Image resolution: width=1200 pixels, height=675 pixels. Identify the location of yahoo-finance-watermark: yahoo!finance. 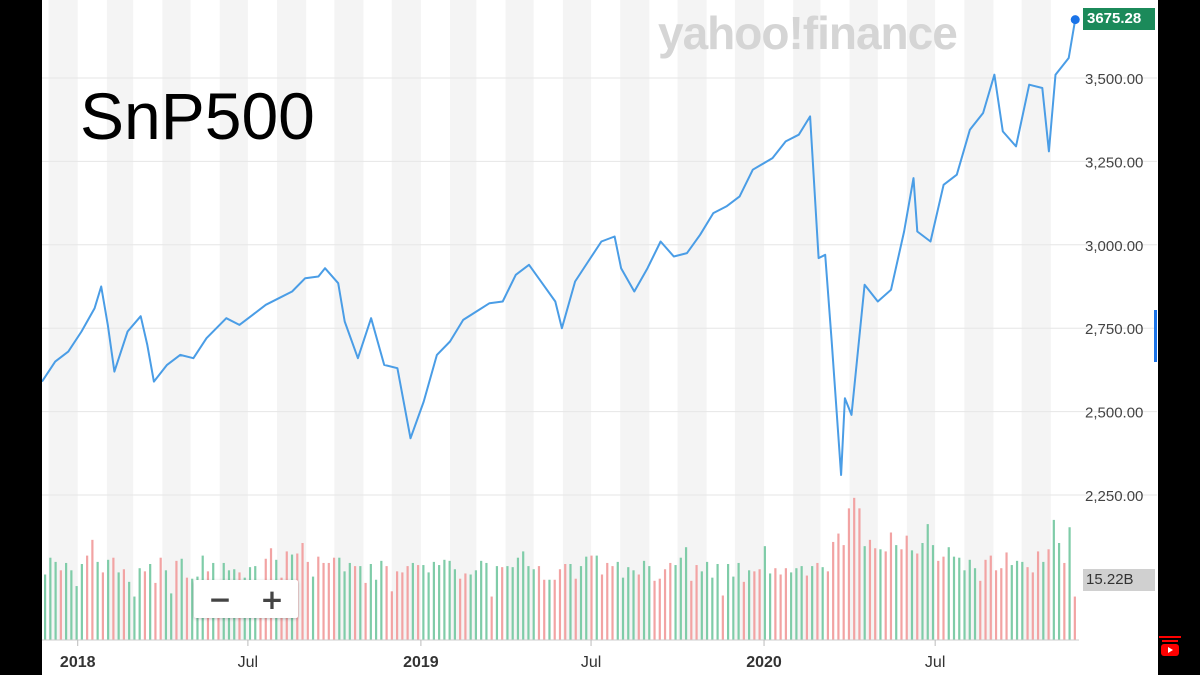
(808, 33).